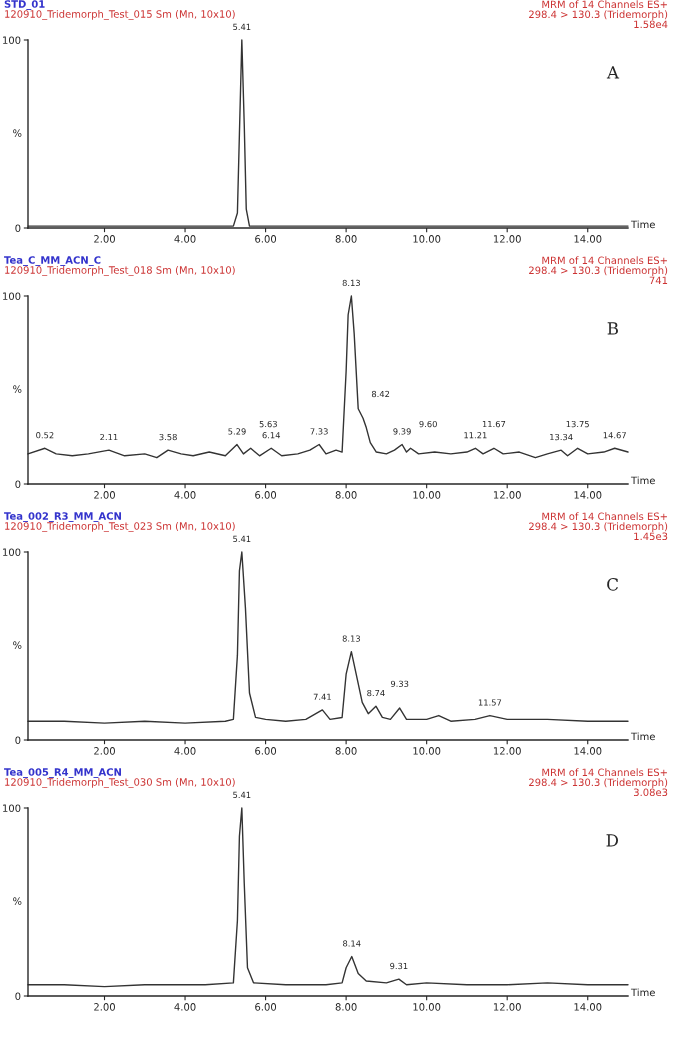 The height and width of the screenshot is (1044, 684). I want to click on annotation: A, so click(613, 72).